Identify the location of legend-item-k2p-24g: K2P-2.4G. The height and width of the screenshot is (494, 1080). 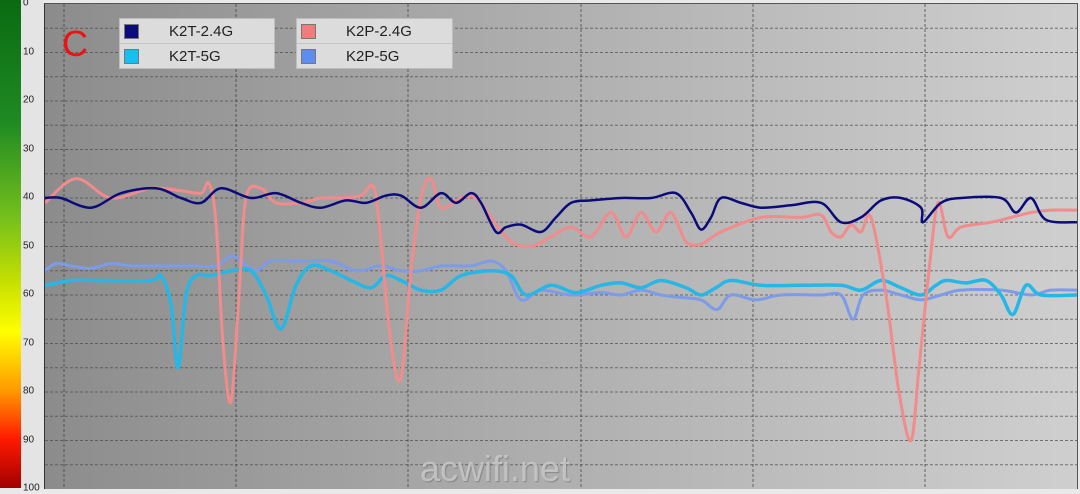
(374, 31).